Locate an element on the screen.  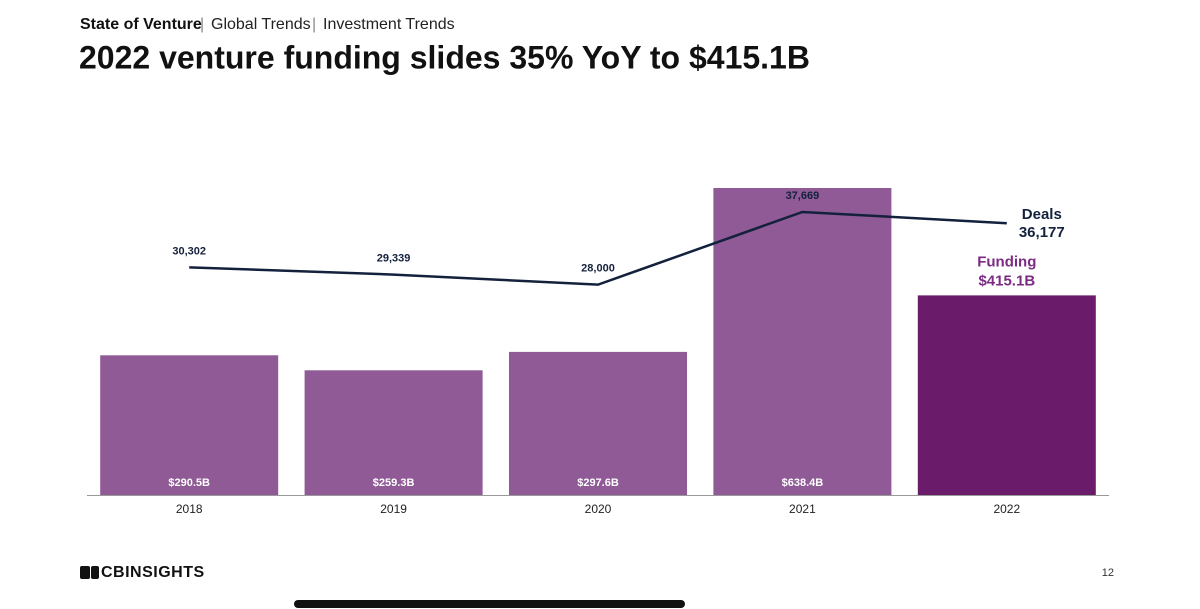
breadcrumb-item: State of Venture is located at coordinates (141, 24).